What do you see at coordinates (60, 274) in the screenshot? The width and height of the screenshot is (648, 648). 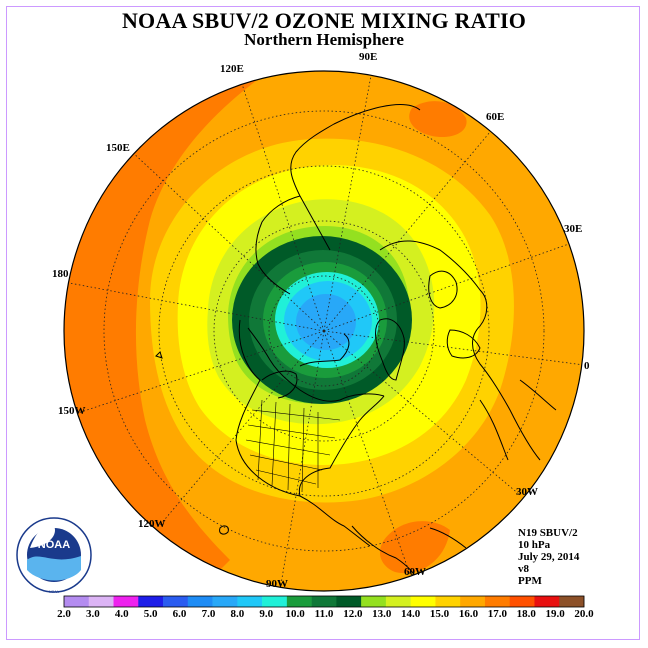 I see `lon-label-180: 180` at bounding box center [60, 274].